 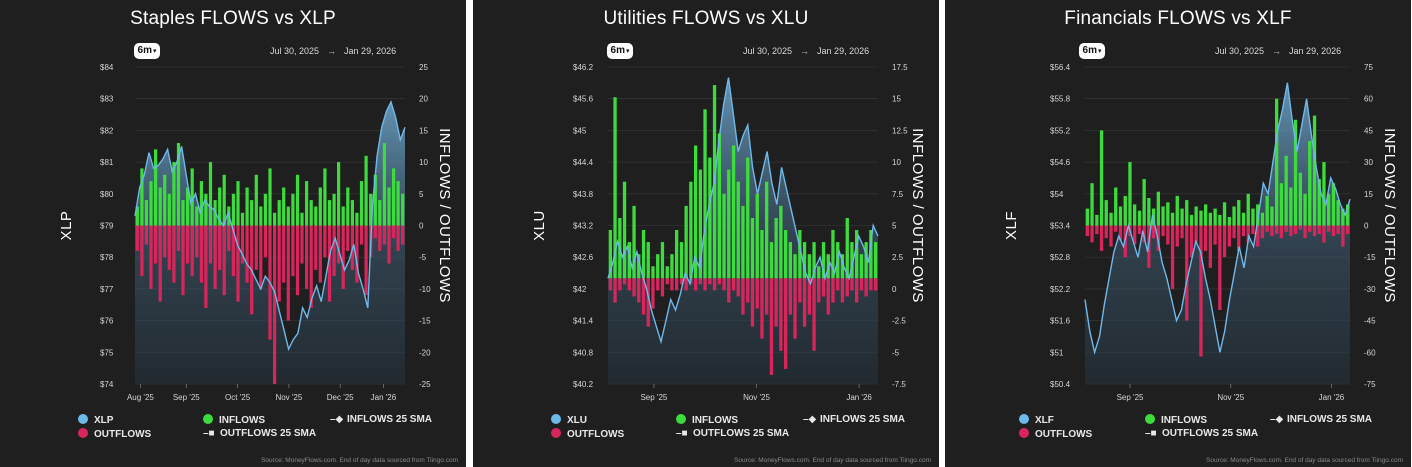 What do you see at coordinates (899, 321) in the screenshot?
I see `y-tick-right: -2.5` at bounding box center [899, 321].